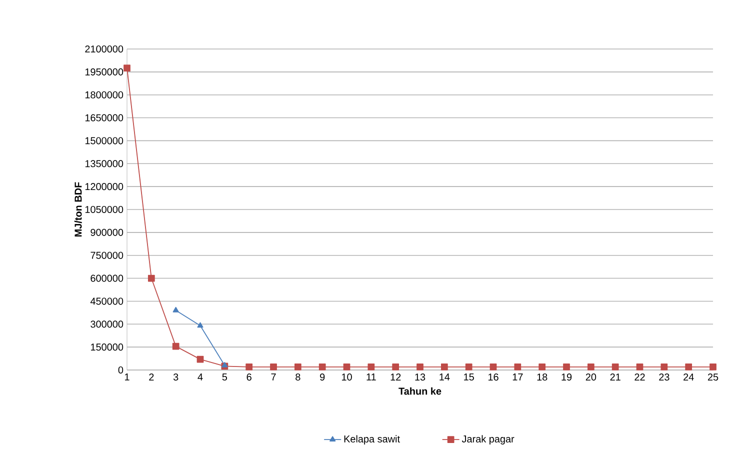 Image resolution: width=729 pixels, height=471 pixels. Describe the element at coordinates (347, 377) in the screenshot. I see `x-tick-label: 10` at that location.